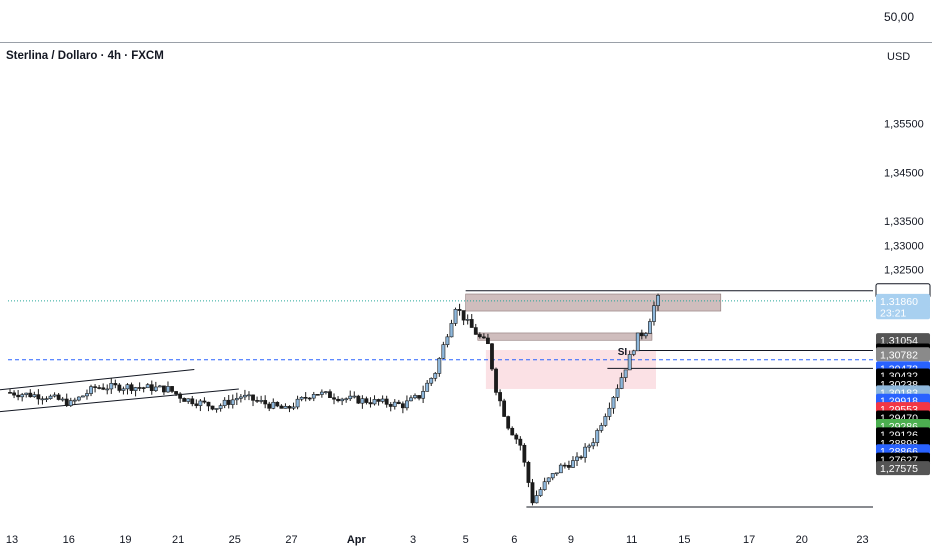 The height and width of the screenshot is (550, 932). What do you see at coordinates (466, 42) in the screenshot?
I see `pane-divider` at bounding box center [466, 42].